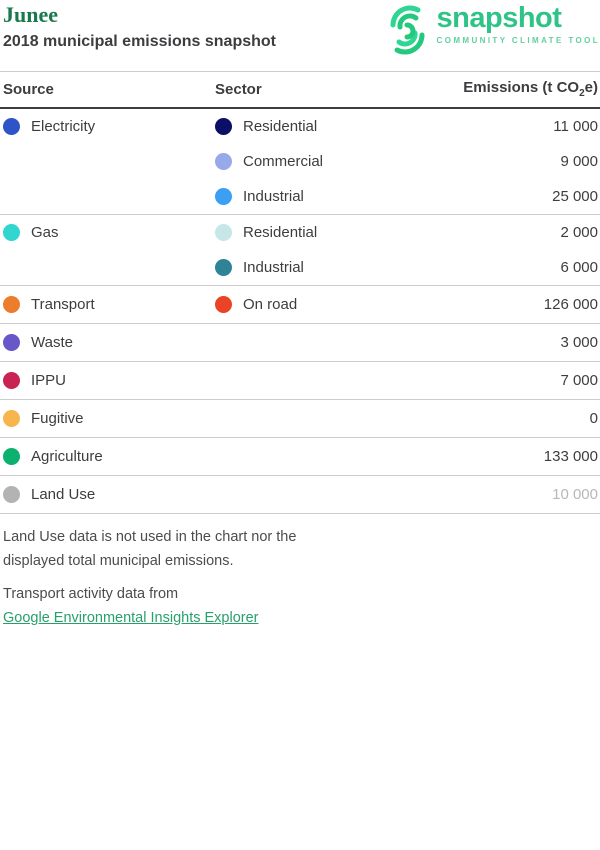 The image size is (600, 850). Describe the element at coordinates (300, 90) in the screenshot. I see `table-header-row: Source Sector Emissions (t CO2e)` at that location.